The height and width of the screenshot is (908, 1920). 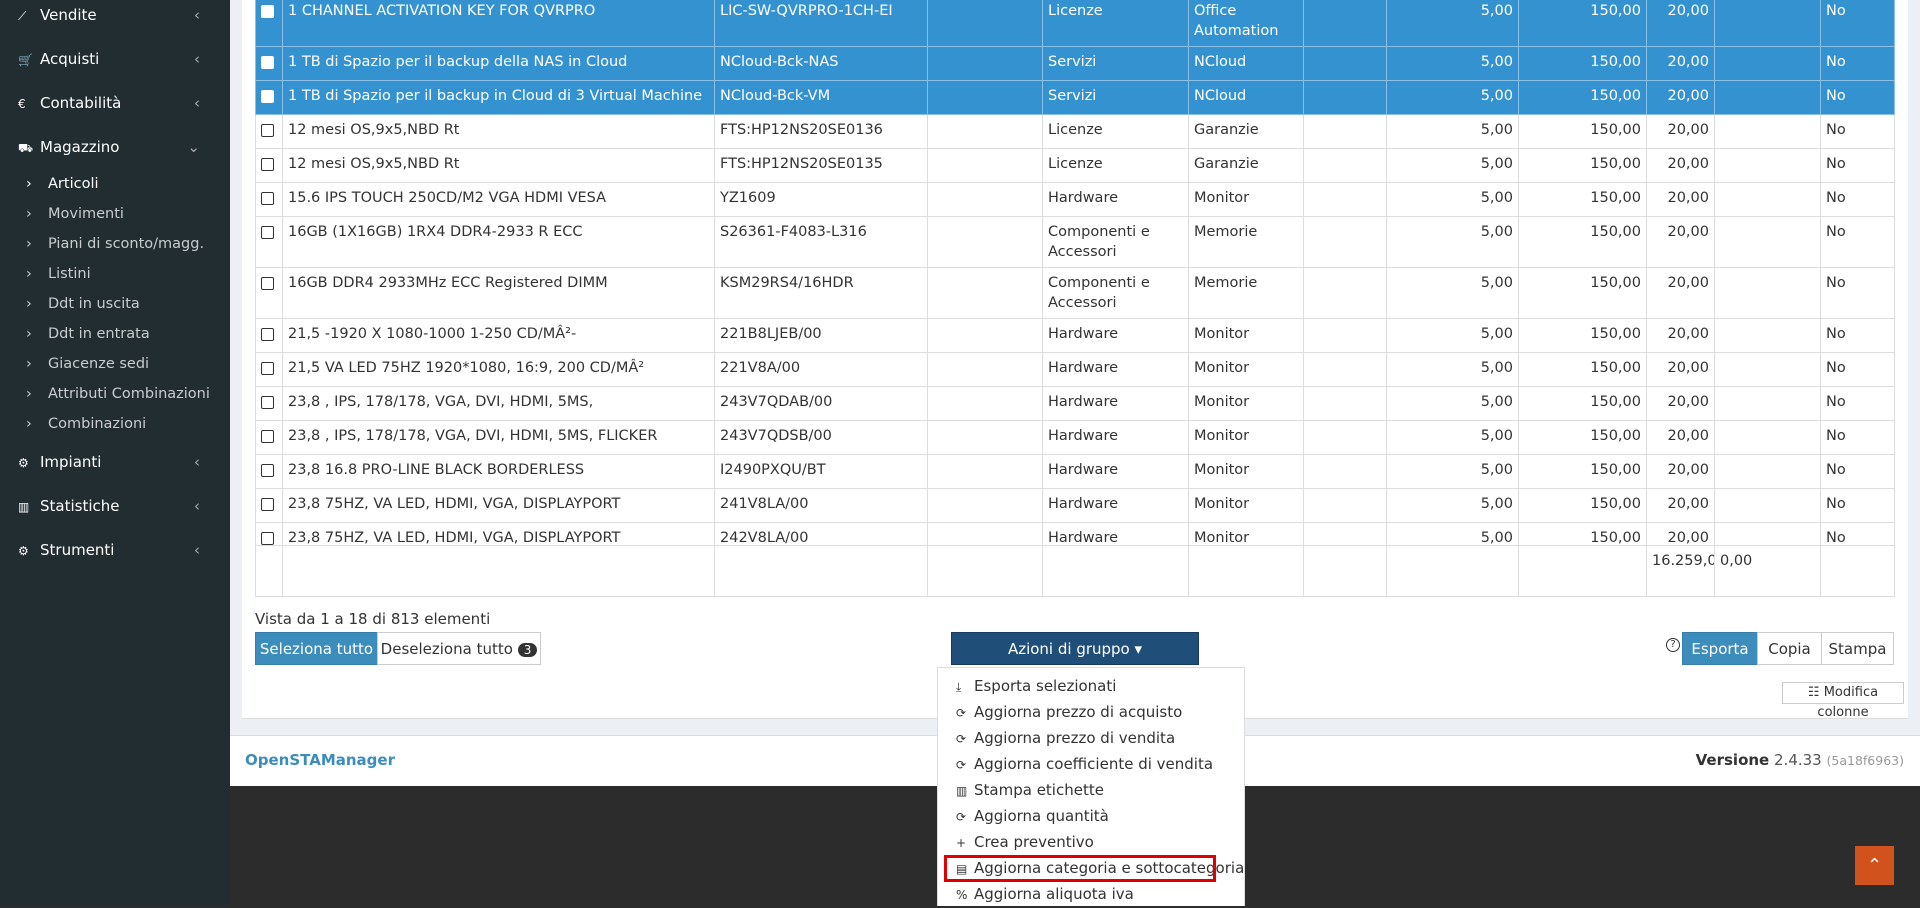 What do you see at coordinates (1732, 760) in the screenshot?
I see `version-label: Versione` at bounding box center [1732, 760].